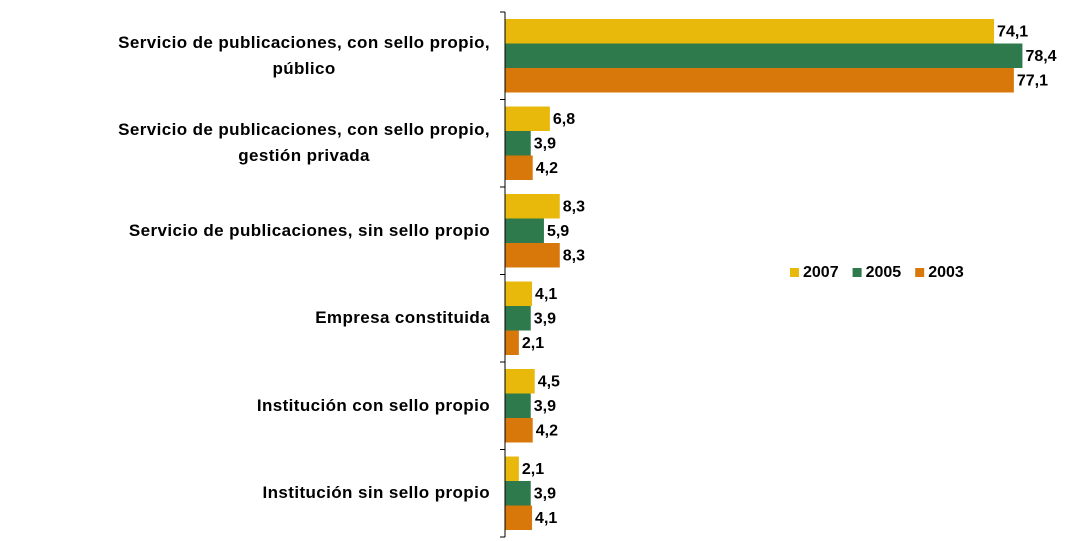 The image size is (1078, 541). I want to click on value-label: 74,1, so click(1012, 31).